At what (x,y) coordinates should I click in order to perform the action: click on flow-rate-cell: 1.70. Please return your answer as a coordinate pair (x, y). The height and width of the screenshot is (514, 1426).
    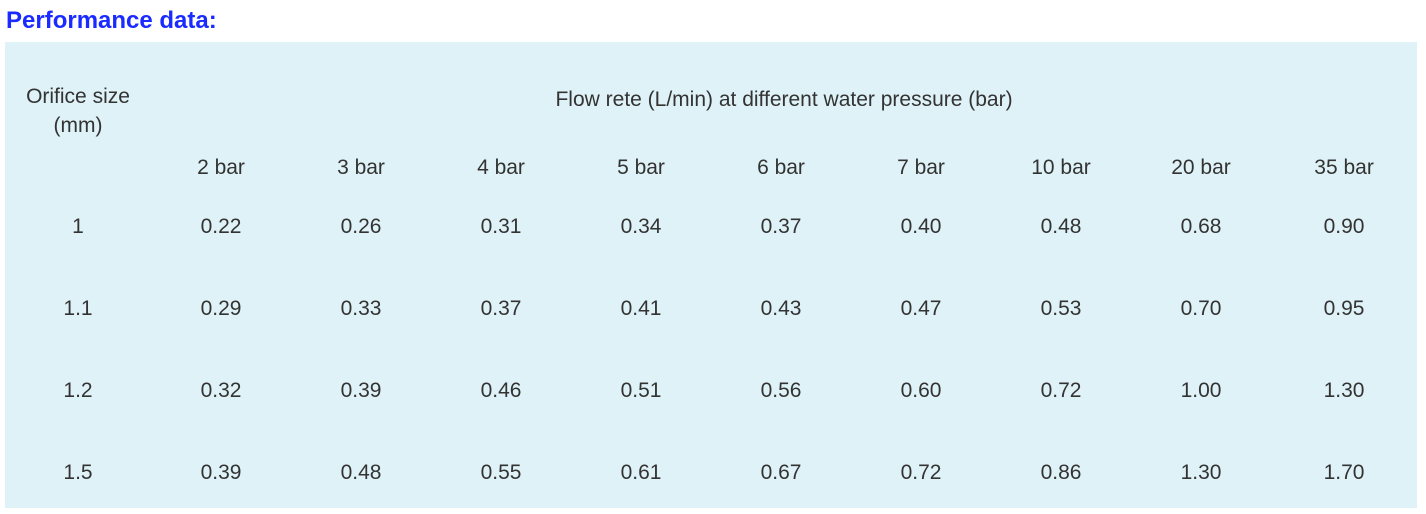
    Looking at the image, I should click on (1344, 472).